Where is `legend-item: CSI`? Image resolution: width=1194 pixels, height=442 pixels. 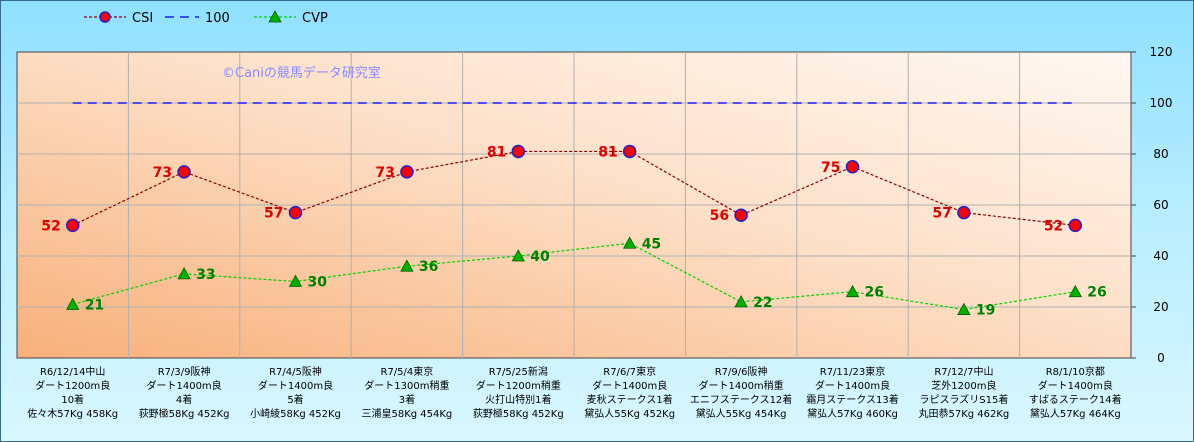 legend-item: CSI is located at coordinates (118, 18).